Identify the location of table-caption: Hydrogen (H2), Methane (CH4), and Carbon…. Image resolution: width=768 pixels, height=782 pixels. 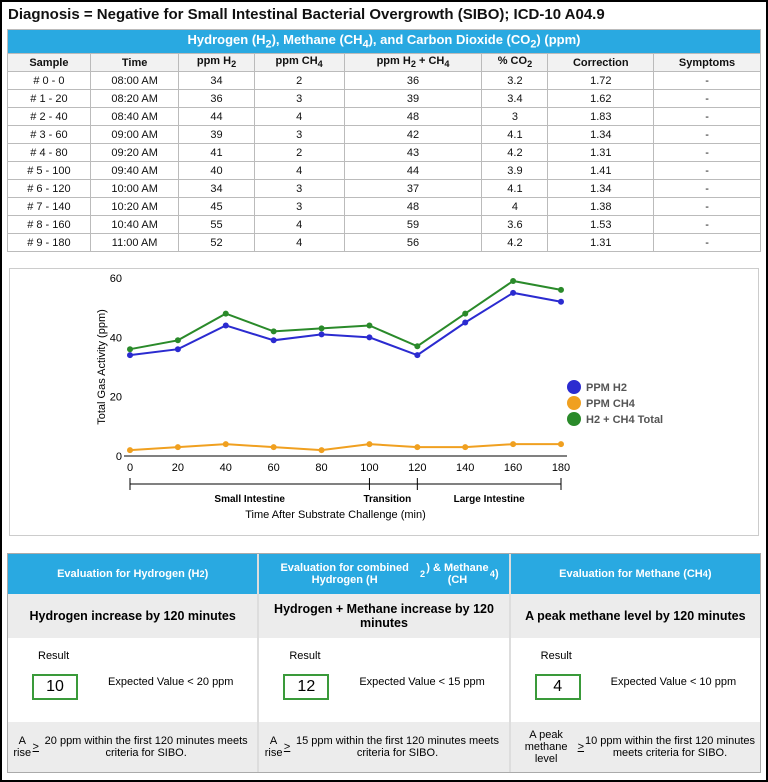
(384, 41).